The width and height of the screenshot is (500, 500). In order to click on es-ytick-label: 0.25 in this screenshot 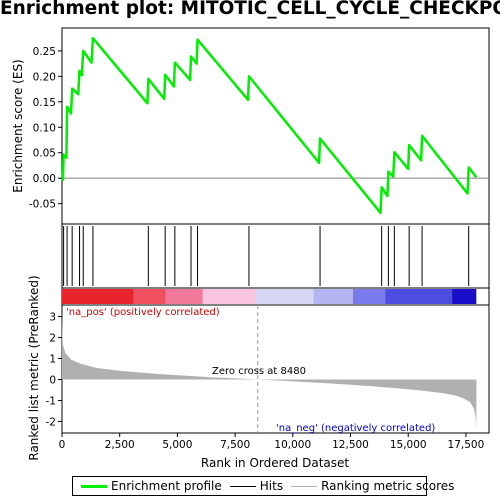, I will do `click(44, 52)`.